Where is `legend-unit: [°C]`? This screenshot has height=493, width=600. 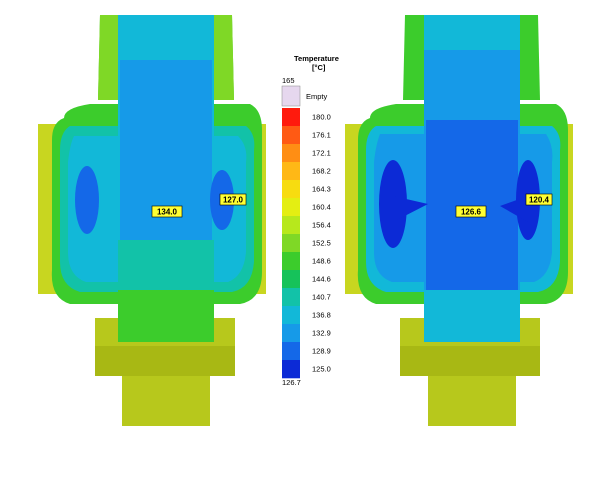
legend-unit: [°C] is located at coordinates (319, 67).